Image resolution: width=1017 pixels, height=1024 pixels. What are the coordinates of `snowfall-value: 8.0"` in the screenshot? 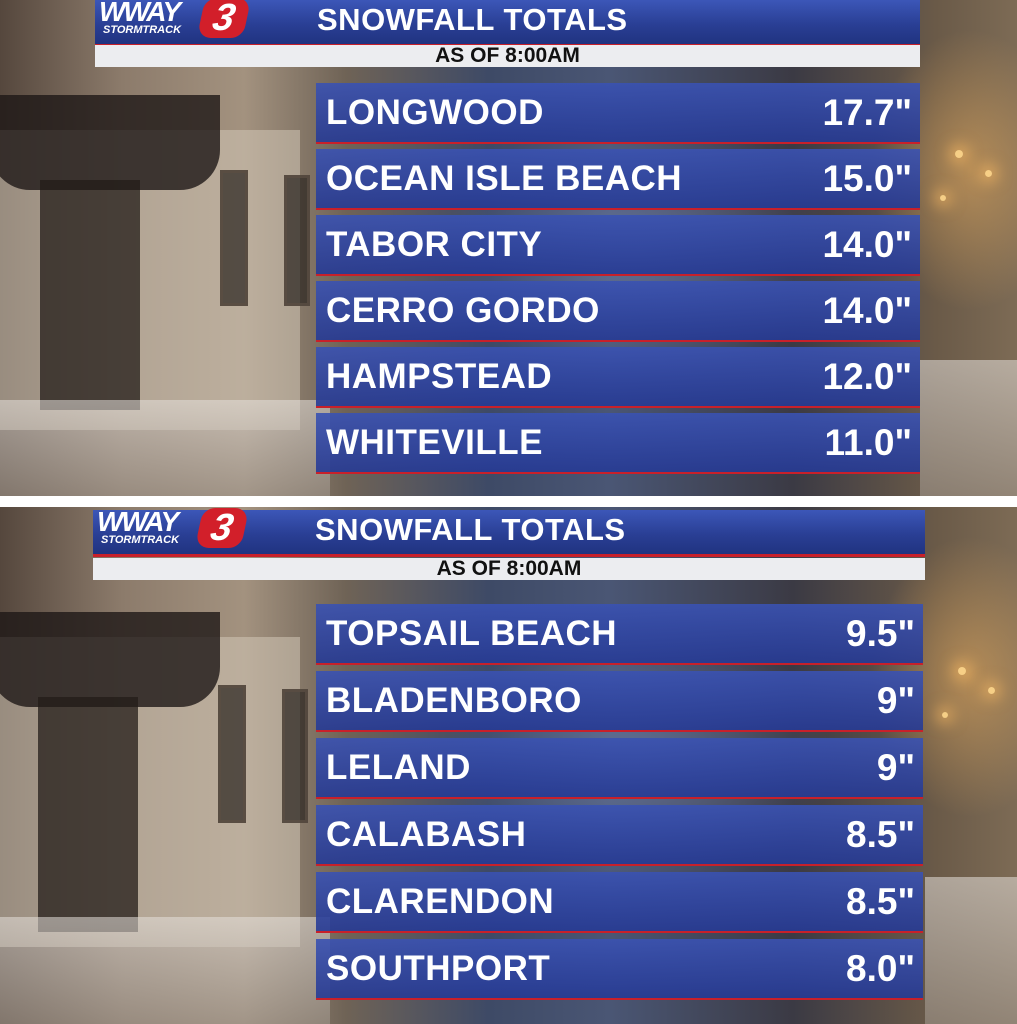 It's located at (880, 968).